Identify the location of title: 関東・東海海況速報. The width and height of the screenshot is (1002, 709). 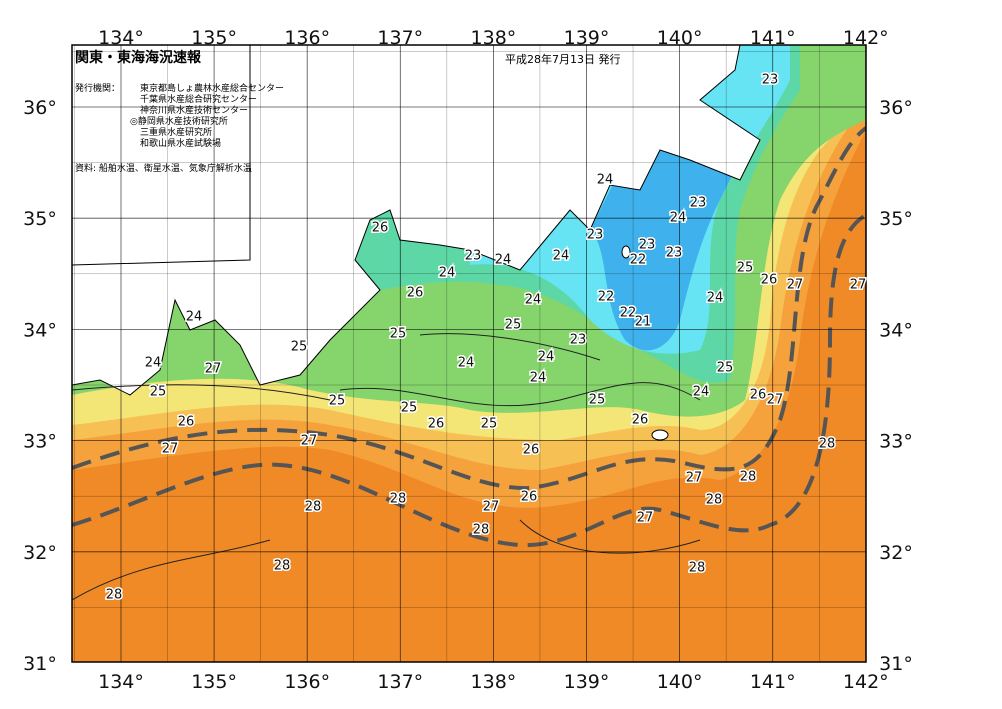
(138, 57).